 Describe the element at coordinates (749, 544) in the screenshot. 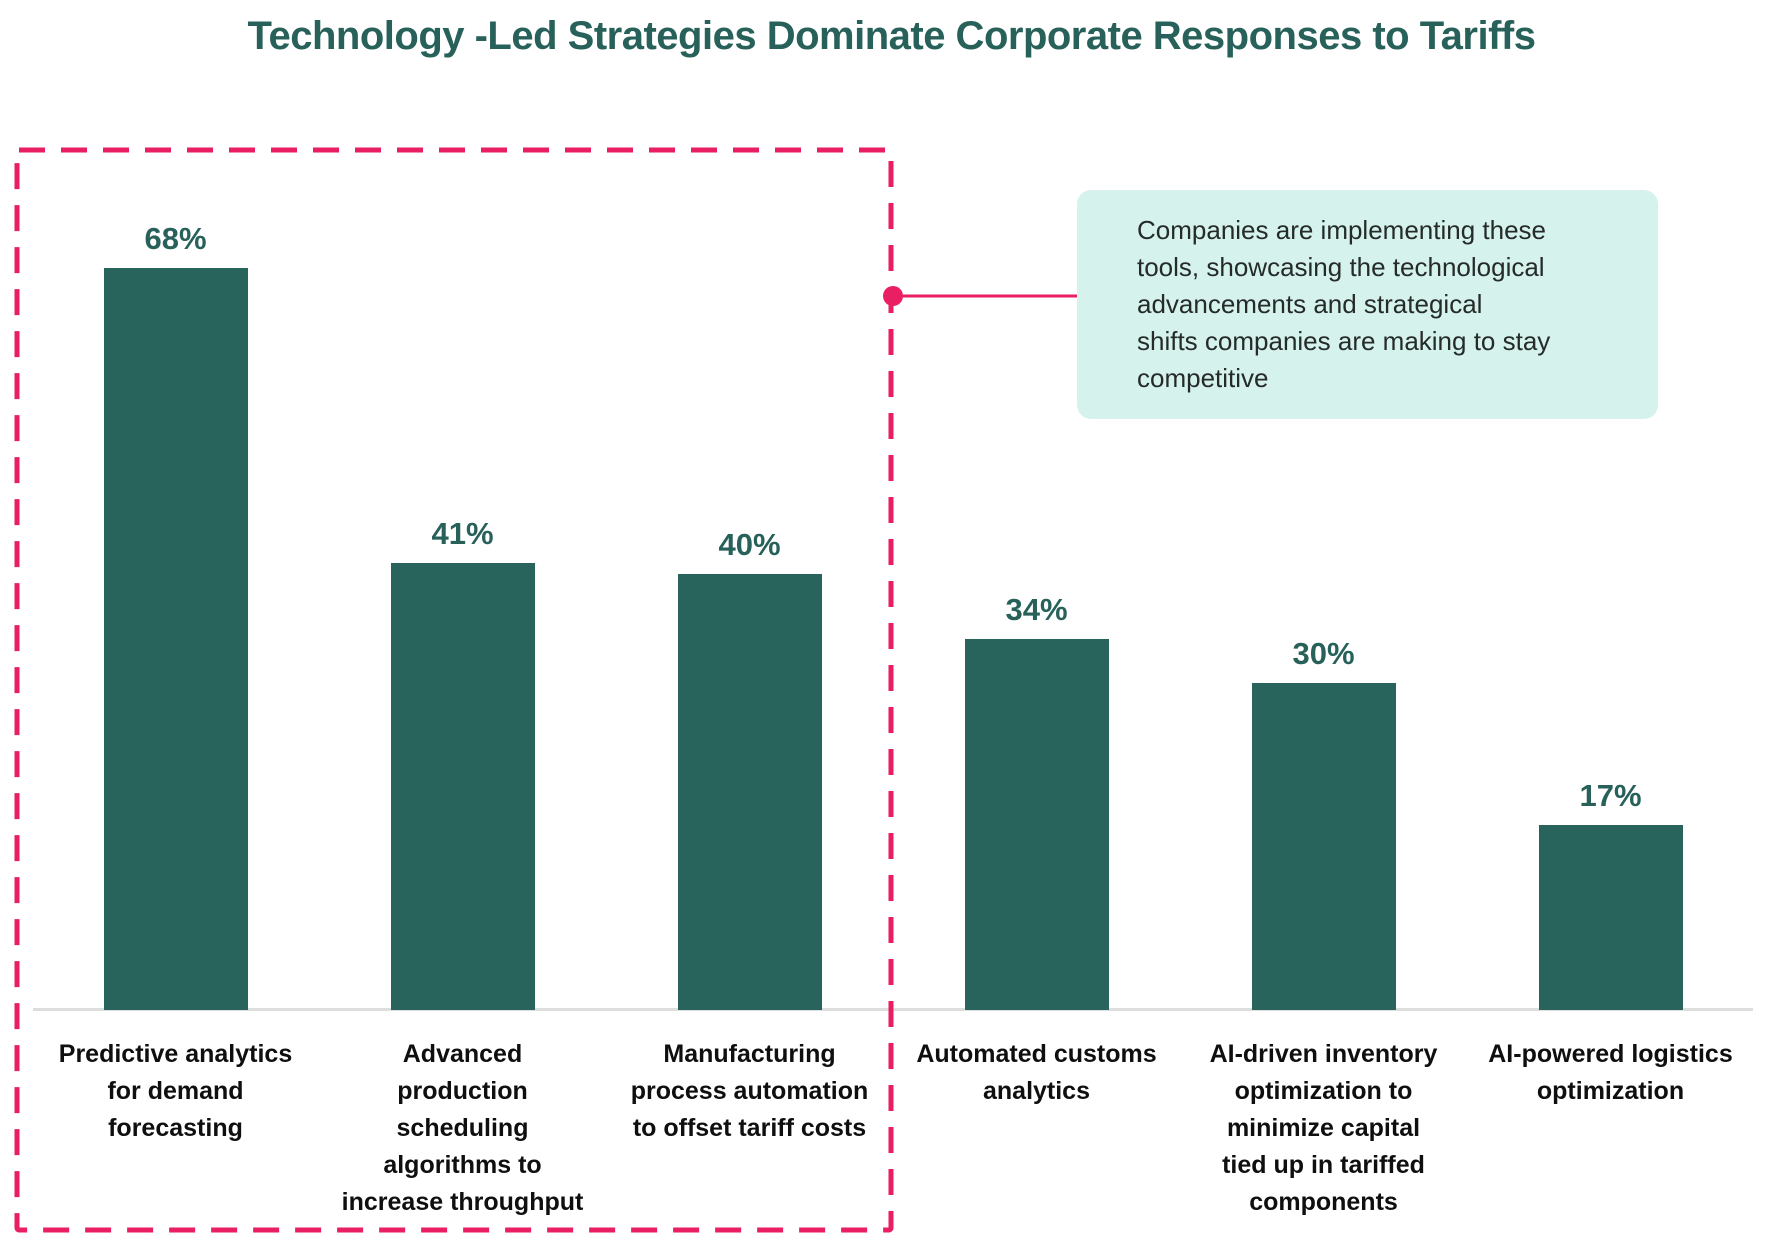

I see `bar-value-label: 40%` at that location.